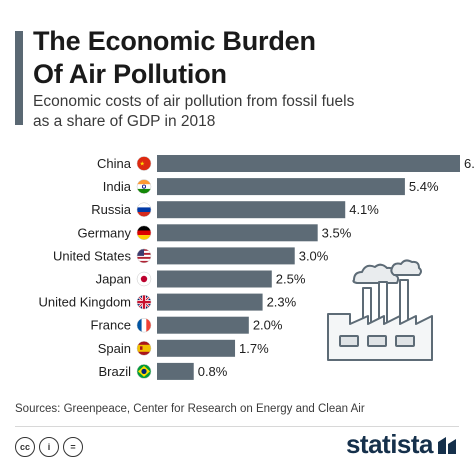 The width and height of the screenshot is (474, 474). Describe the element at coordinates (144, 348) in the screenshot. I see `spain-flag-icon` at that location.